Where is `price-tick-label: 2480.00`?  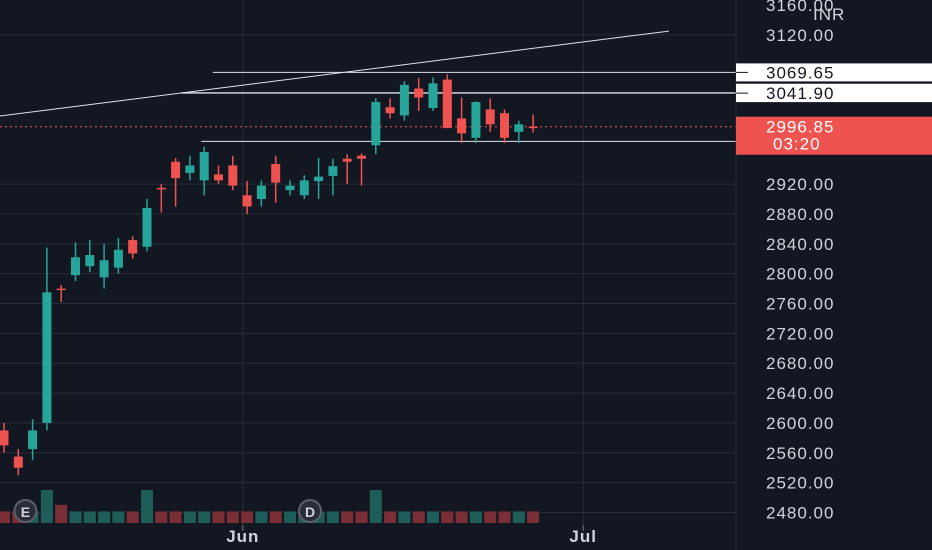 price-tick-label: 2480.00 is located at coordinates (800, 513).